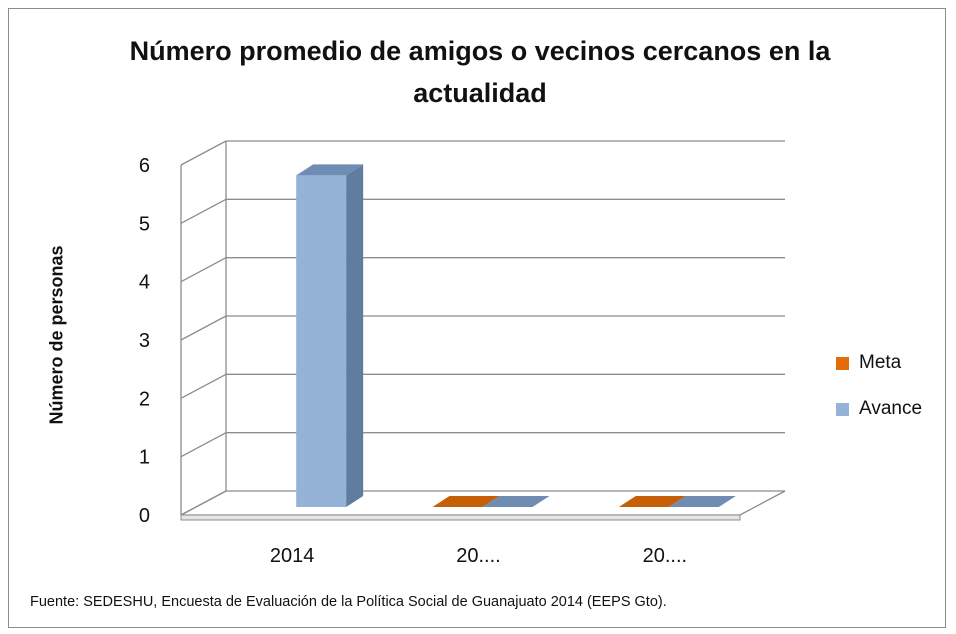  What do you see at coordinates (144, 399) in the screenshot?
I see `y-tick-label-2: 2` at bounding box center [144, 399].